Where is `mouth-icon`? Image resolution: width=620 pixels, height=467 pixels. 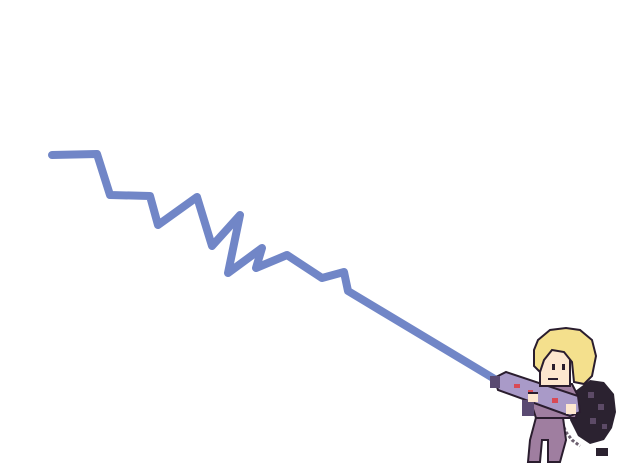 mouth-icon is located at coordinates (553, 379).